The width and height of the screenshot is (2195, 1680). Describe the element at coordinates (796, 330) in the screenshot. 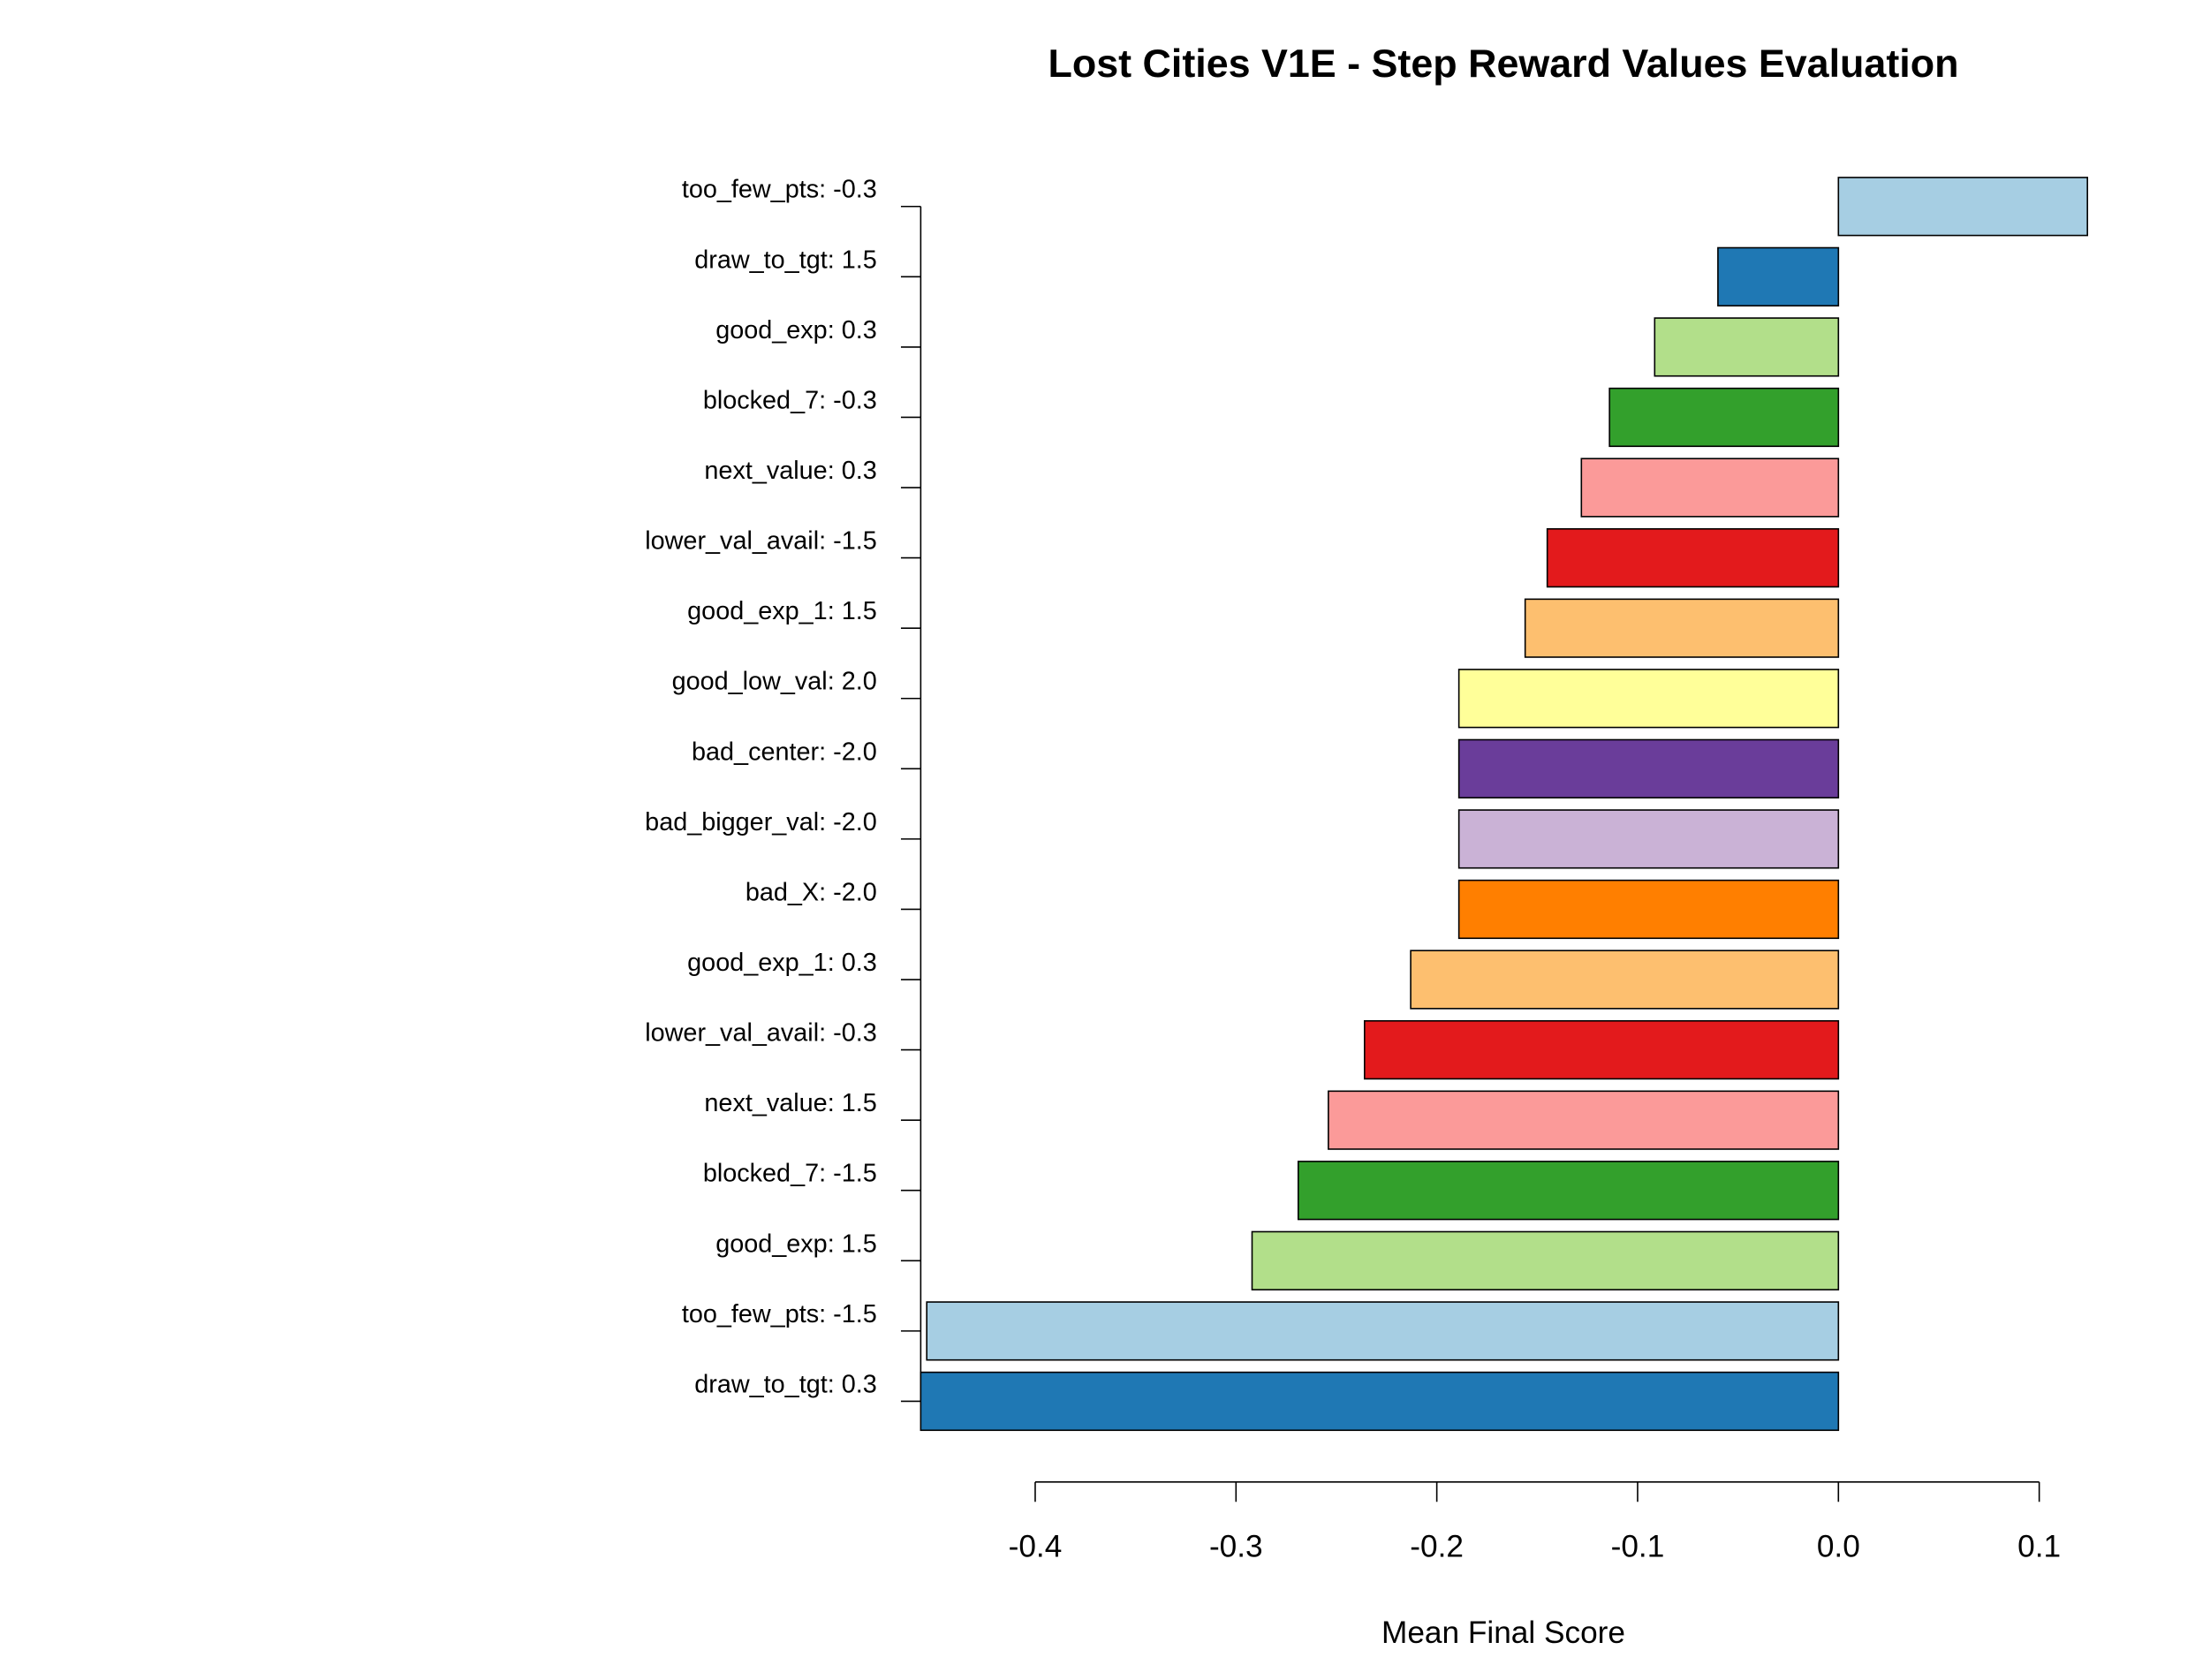

I see `y-tick-label: good_exp: 0.3` at that location.